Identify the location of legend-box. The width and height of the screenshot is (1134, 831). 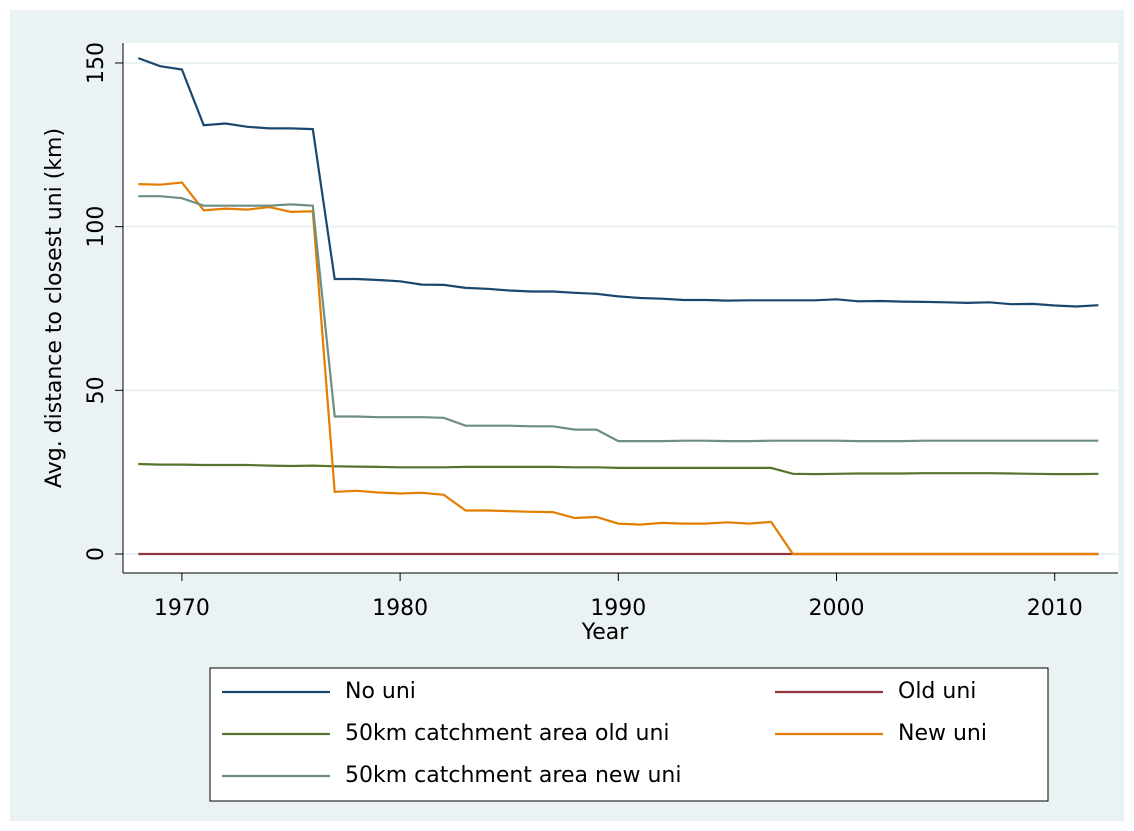
(629, 734).